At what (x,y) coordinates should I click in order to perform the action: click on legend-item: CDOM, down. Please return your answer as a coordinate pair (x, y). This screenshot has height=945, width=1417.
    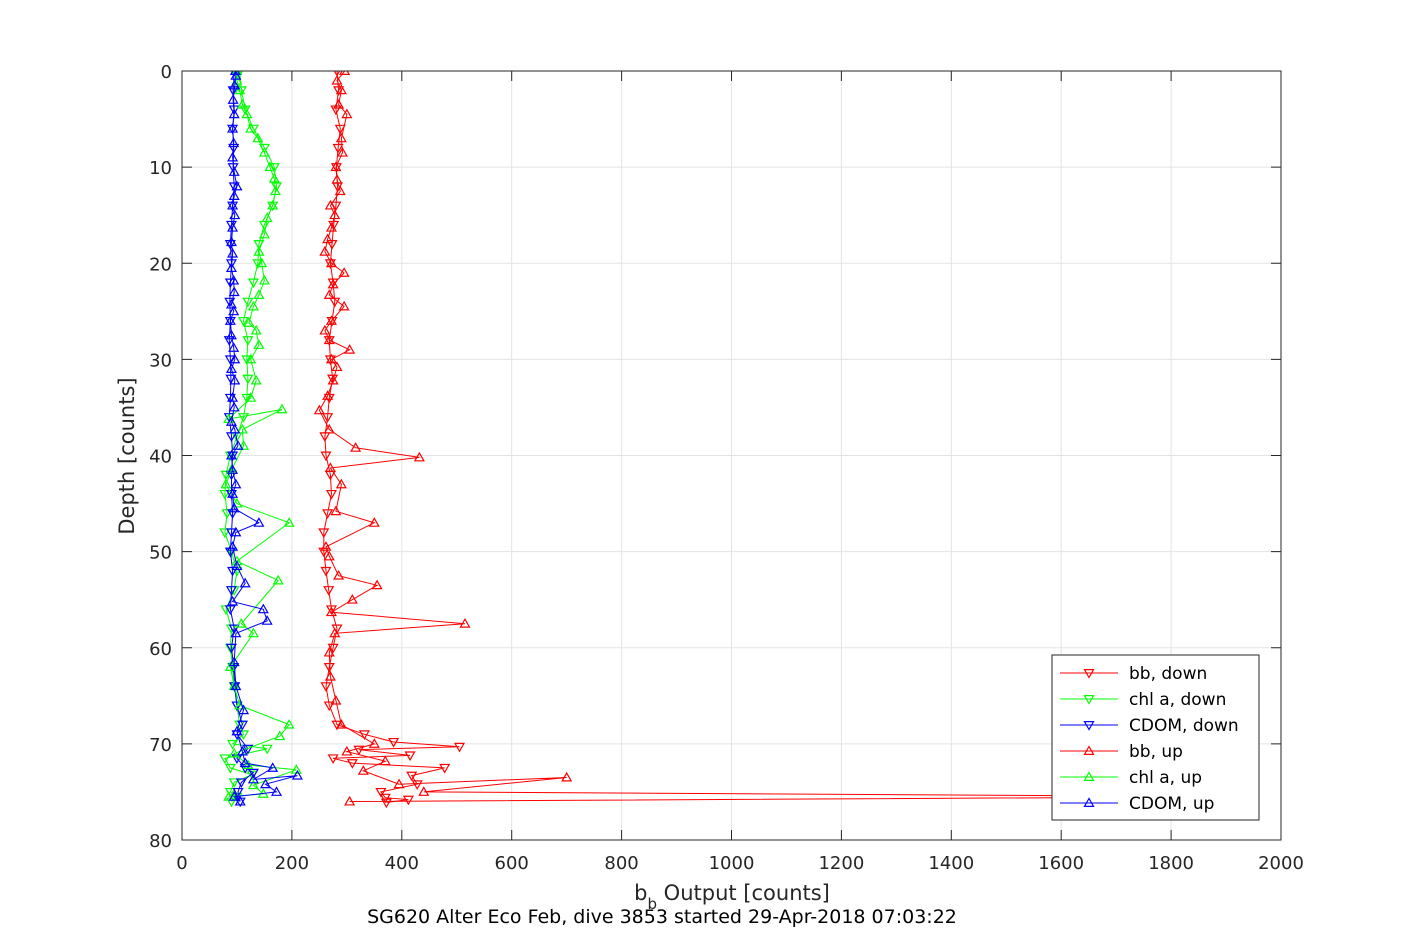
    Looking at the image, I should click on (1149, 726).